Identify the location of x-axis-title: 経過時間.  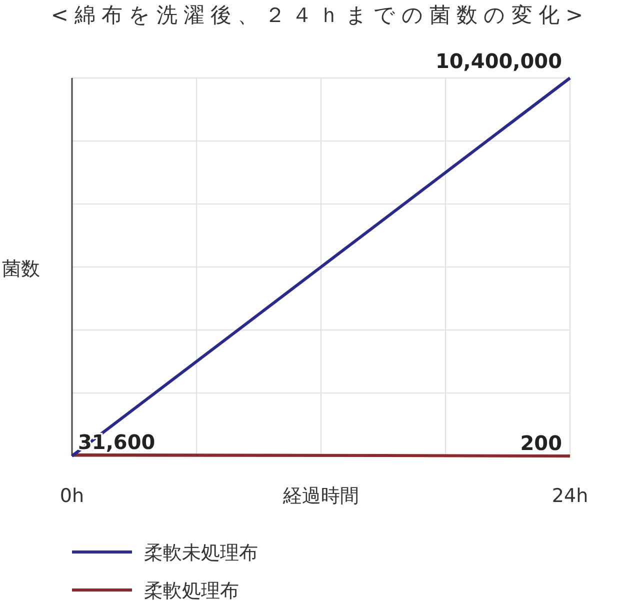
(320, 496).